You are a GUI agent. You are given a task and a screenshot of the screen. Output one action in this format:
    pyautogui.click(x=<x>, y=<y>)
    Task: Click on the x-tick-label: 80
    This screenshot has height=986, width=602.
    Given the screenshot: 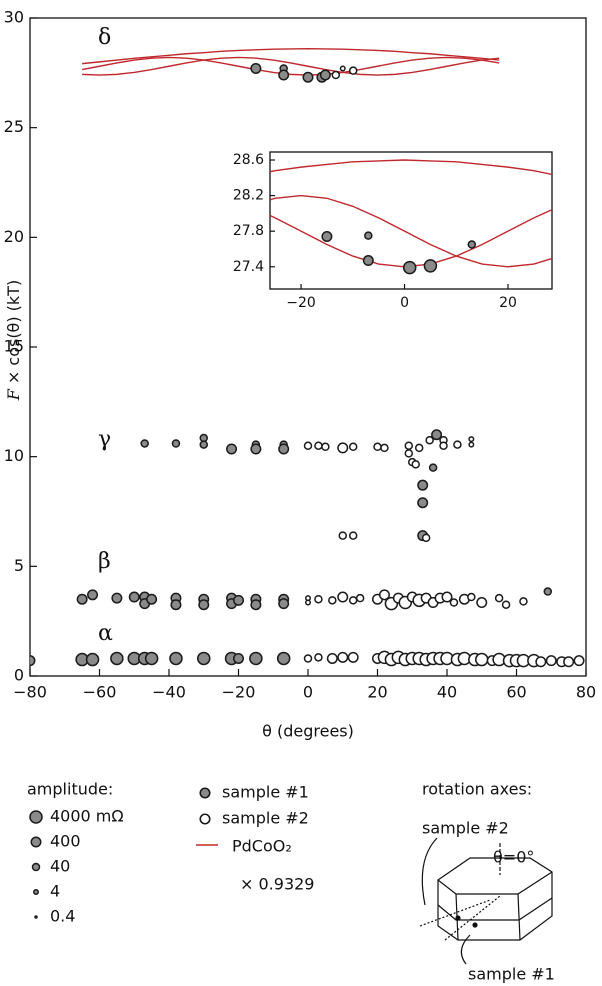 What is the action you would take?
    pyautogui.click(x=586, y=692)
    